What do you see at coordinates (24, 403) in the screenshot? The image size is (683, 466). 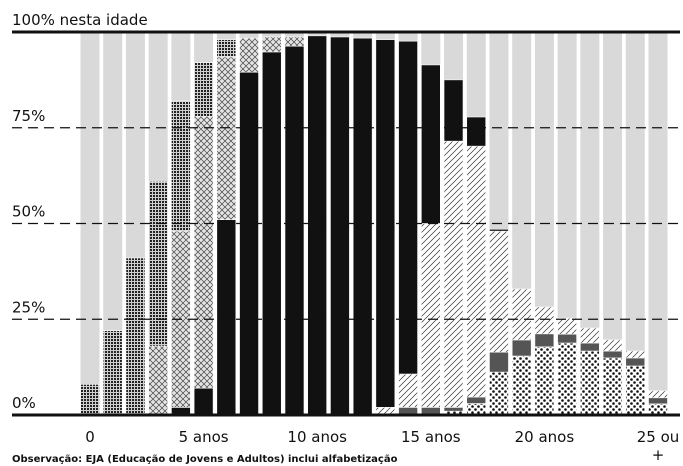 I see `y-tick-label: 0%` at bounding box center [24, 403].